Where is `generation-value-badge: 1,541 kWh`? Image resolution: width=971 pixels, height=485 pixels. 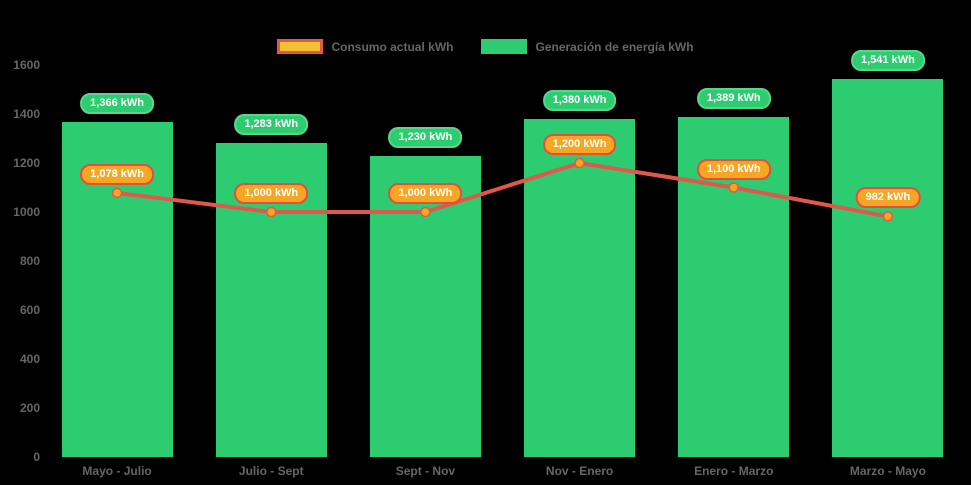
generation-value-badge: 1,541 kWh is located at coordinates (888, 61).